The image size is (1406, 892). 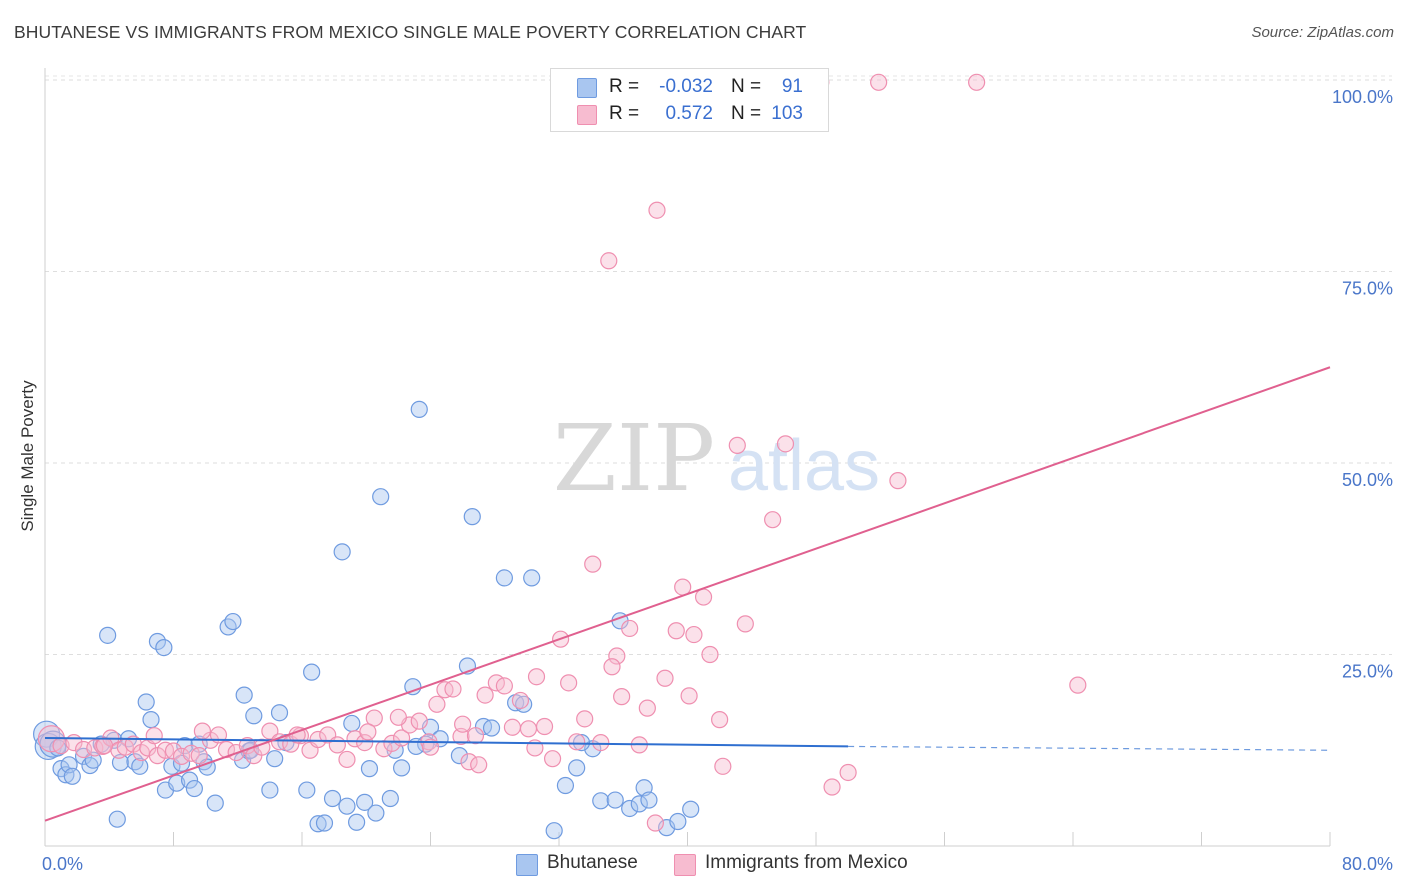 I want to click on y-tick-label: 75.0%, so click(x=1367, y=289).